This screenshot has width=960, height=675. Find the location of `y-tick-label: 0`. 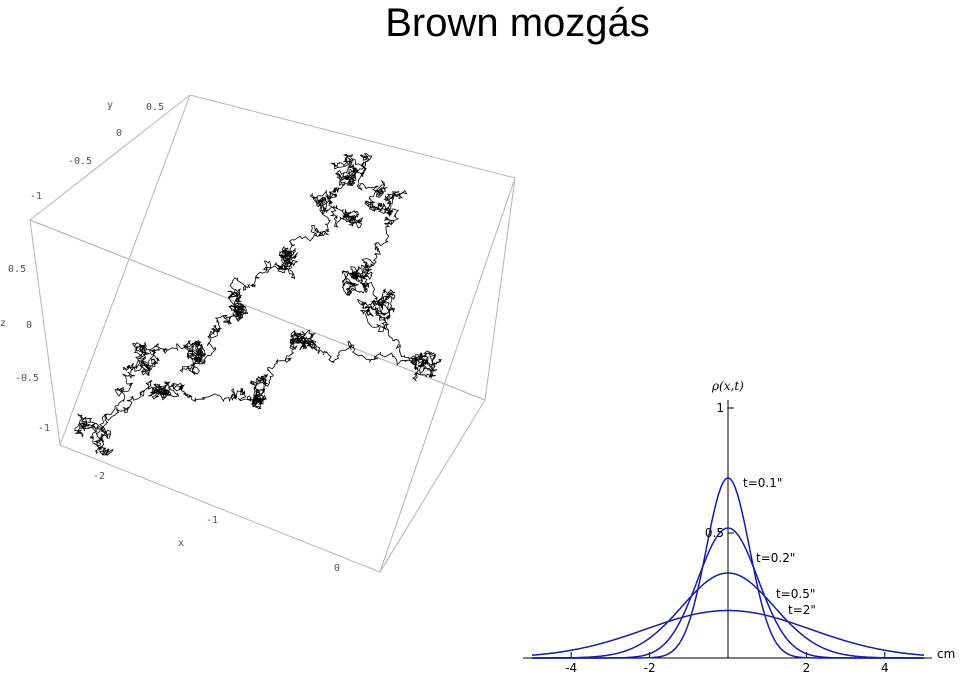

y-tick-label: 0 is located at coordinates (119, 133).